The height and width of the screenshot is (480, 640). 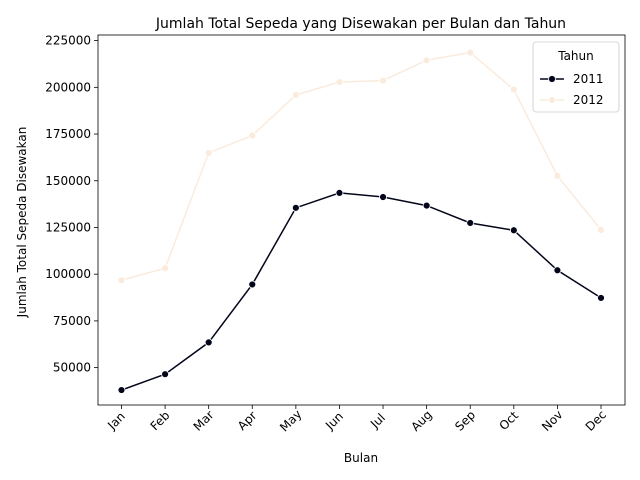 I want to click on x-tick-label: Jul, so click(x=377, y=421).